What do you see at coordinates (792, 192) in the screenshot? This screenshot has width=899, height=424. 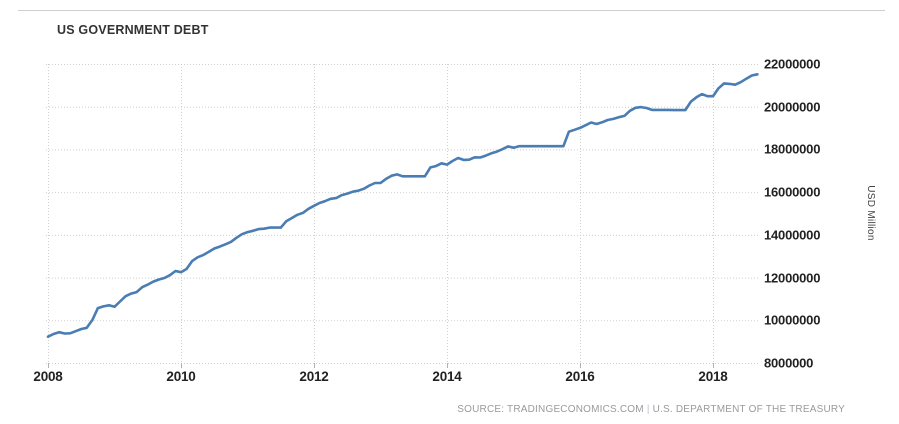 I see `y-axis-tick-label: 16000000` at bounding box center [792, 192].